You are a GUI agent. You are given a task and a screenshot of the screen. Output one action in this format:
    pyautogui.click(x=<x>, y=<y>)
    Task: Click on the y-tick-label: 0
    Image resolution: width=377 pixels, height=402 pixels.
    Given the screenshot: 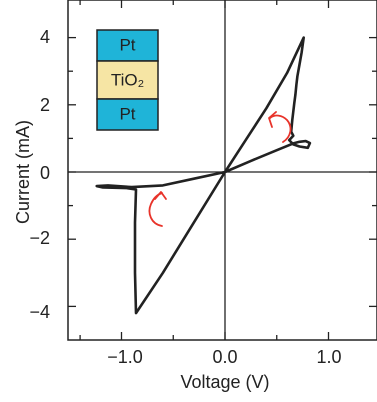 What is the action you would take?
    pyautogui.click(x=45, y=173)
    